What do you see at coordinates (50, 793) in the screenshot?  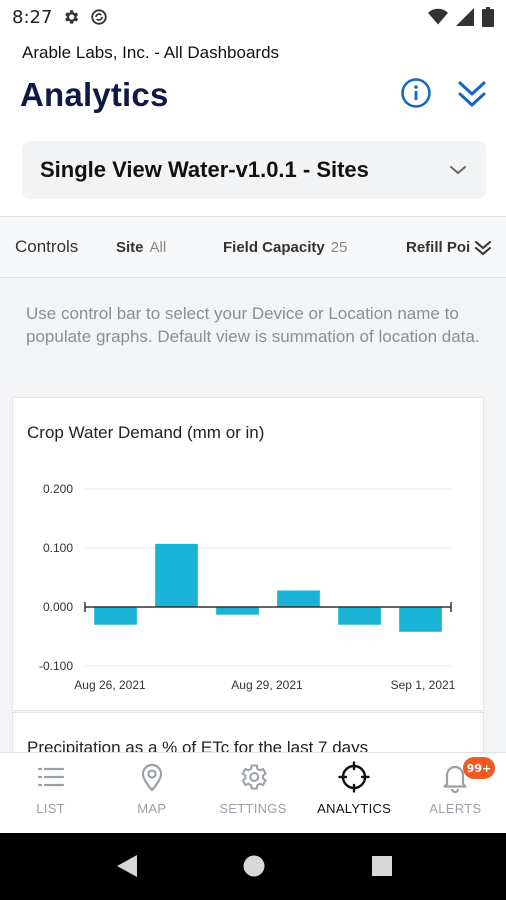 I see `nav-item-list: LIST` at bounding box center [50, 793].